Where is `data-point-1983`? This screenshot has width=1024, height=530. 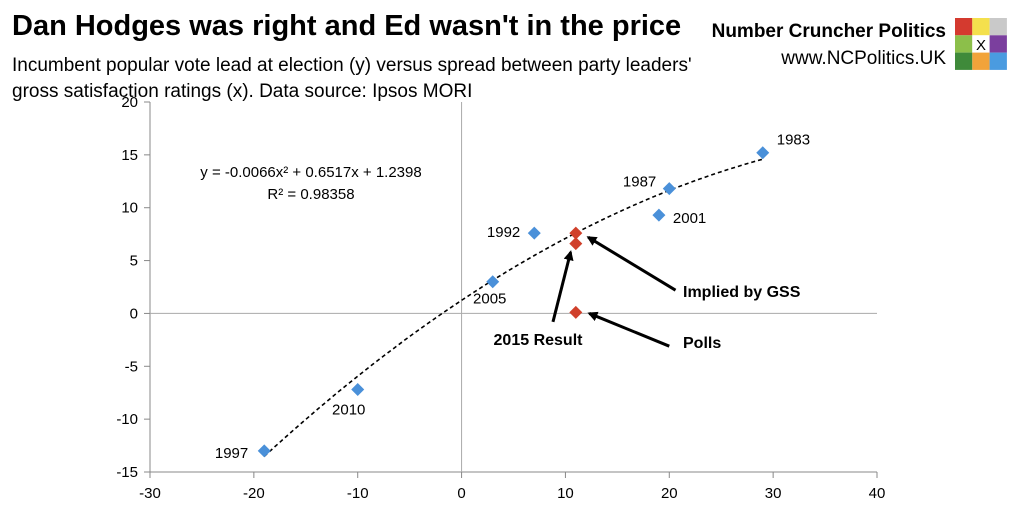 data-point-1983 is located at coordinates (763, 153).